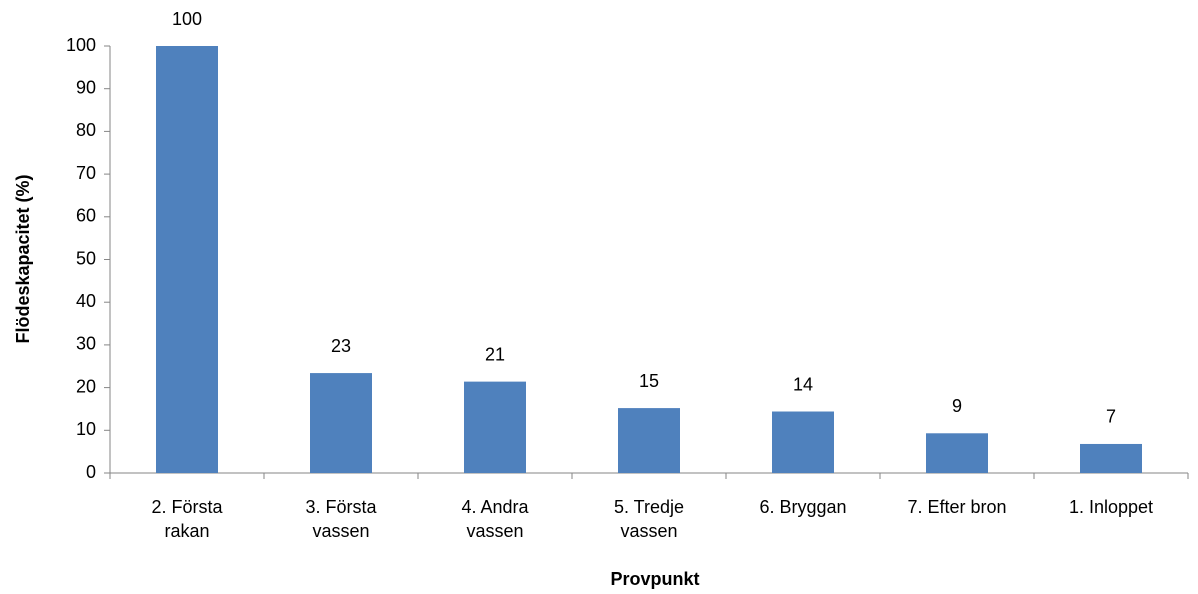  What do you see at coordinates (91, 472) in the screenshot?
I see `y-tick-label: 0` at bounding box center [91, 472].